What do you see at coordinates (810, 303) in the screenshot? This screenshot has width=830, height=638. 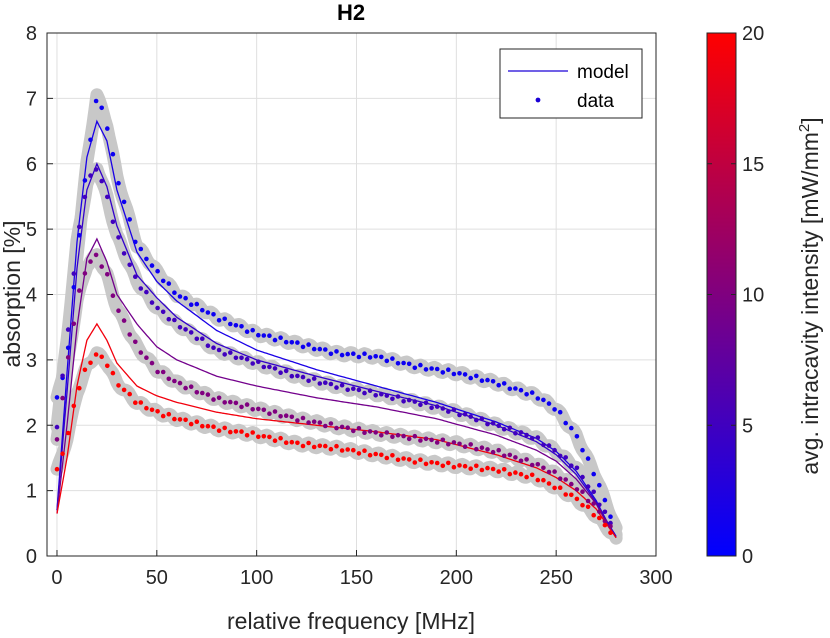 I see `colorbar-title-main: avg. intracavity intensity [mW/mm` at bounding box center [810, 303].